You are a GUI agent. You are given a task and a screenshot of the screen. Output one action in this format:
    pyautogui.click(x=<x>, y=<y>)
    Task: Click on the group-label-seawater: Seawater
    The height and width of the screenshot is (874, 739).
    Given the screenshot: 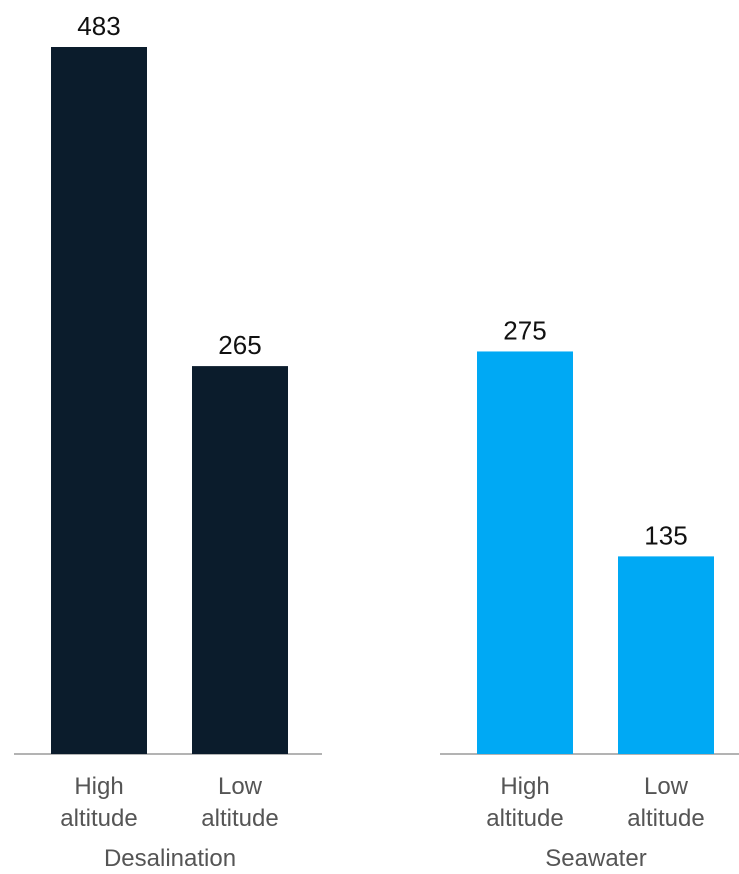 What is the action you would take?
    pyautogui.click(x=595, y=858)
    